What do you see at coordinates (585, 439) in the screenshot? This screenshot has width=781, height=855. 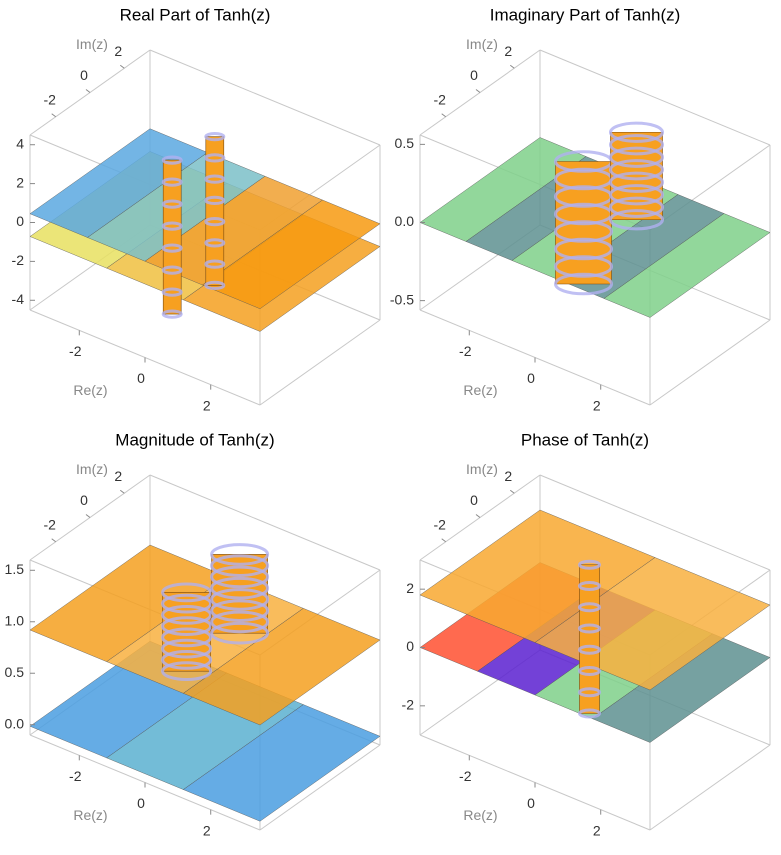 I see `chart-title: Phase of Tanh(z)` at bounding box center [585, 439].